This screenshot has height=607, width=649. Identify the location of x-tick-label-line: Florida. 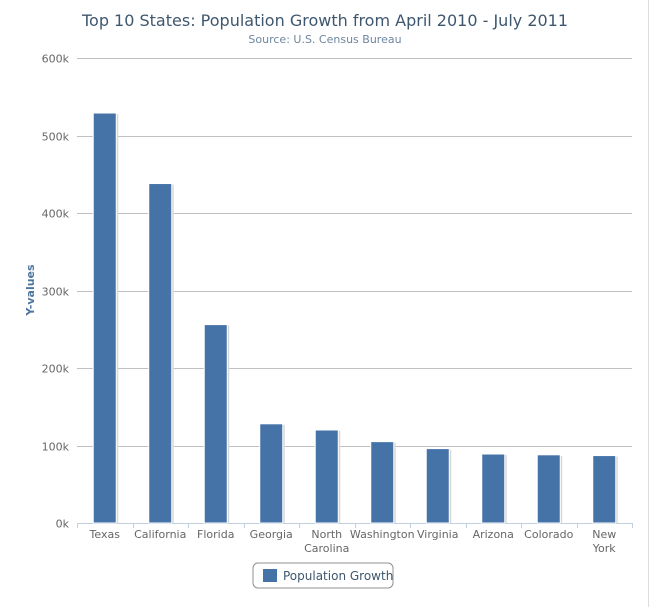
(215, 534).